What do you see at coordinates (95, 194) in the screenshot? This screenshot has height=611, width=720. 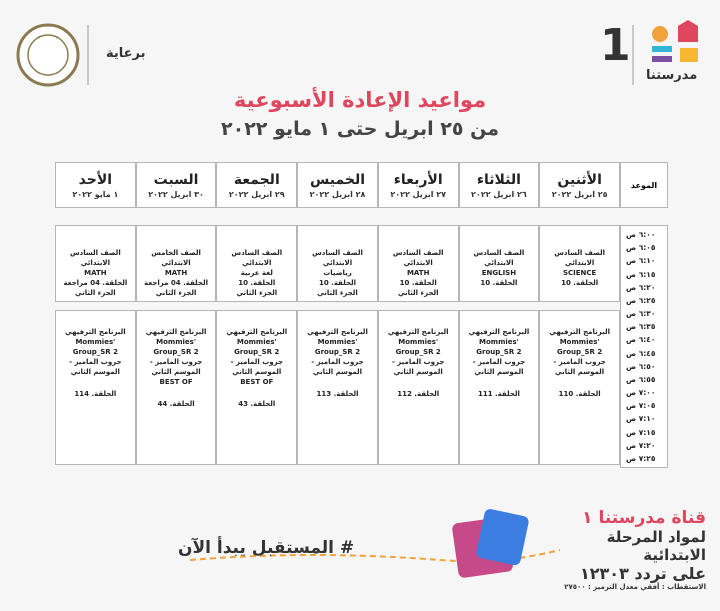 I see `day-date: ١ مايو ٢٠٢٢` at bounding box center [95, 194].